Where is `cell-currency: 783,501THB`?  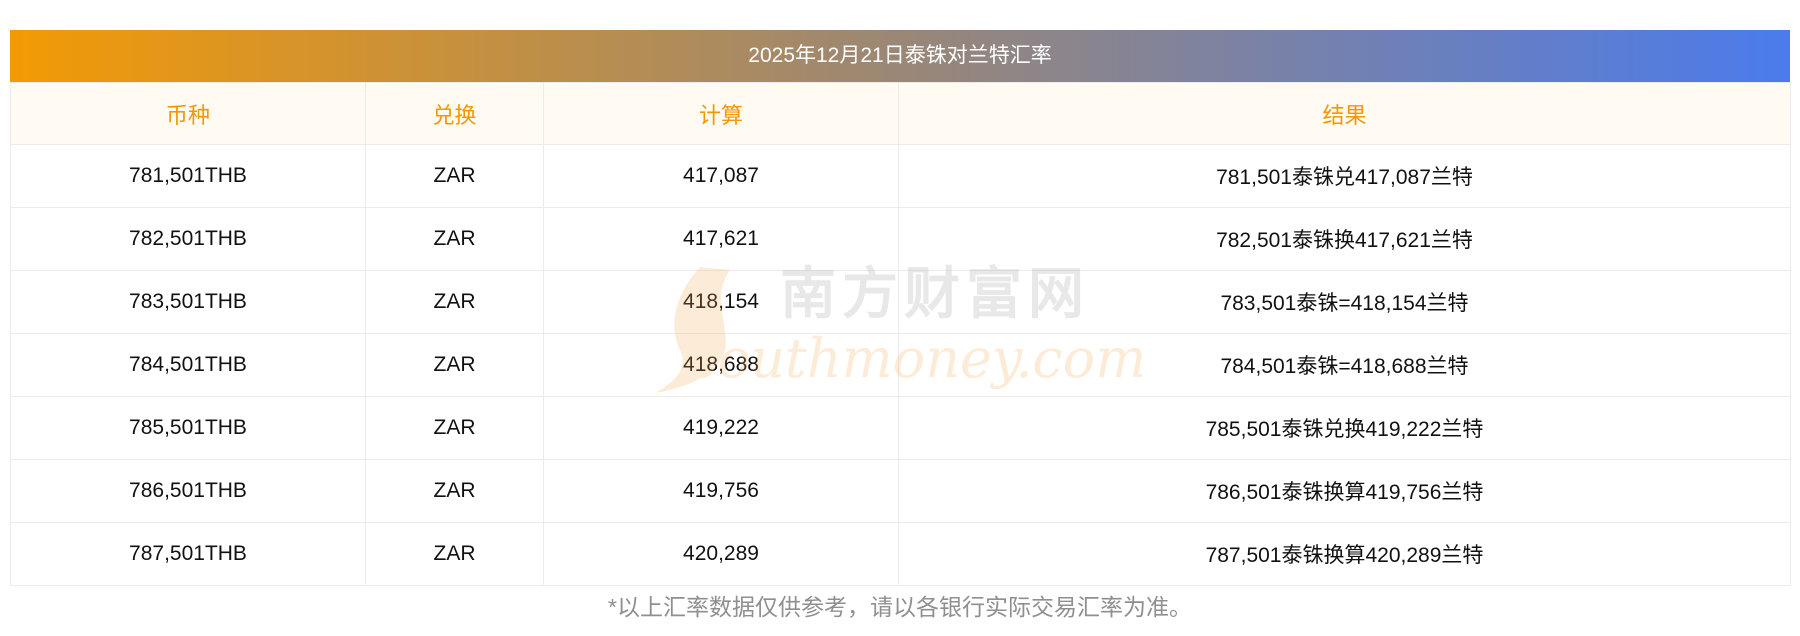
cell-currency: 783,501THB is located at coordinates (188, 302).